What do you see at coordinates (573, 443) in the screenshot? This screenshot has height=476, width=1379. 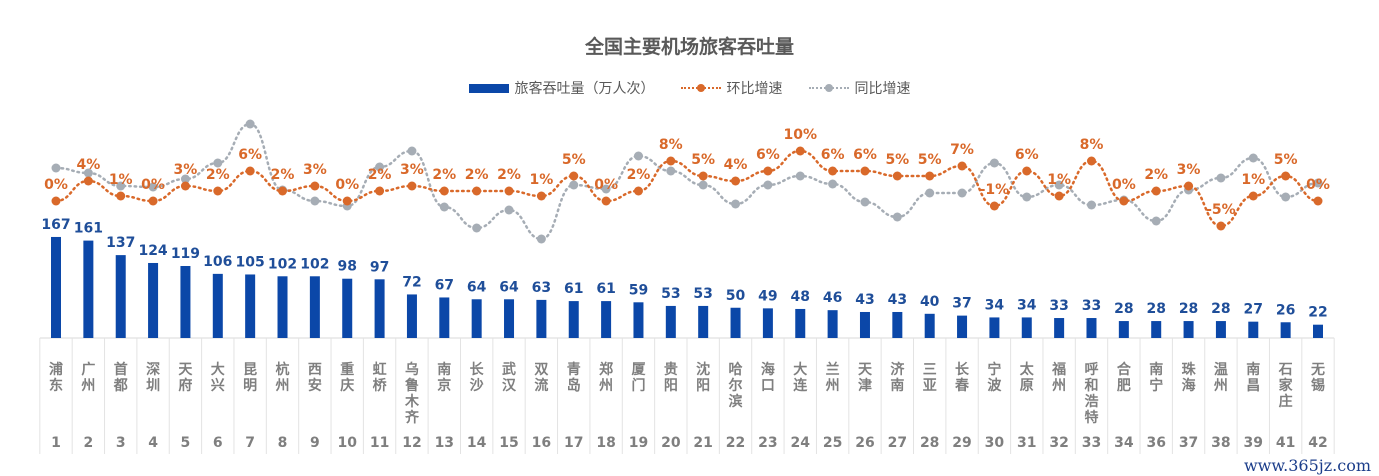 I see `rank-label: 17` at bounding box center [573, 443].